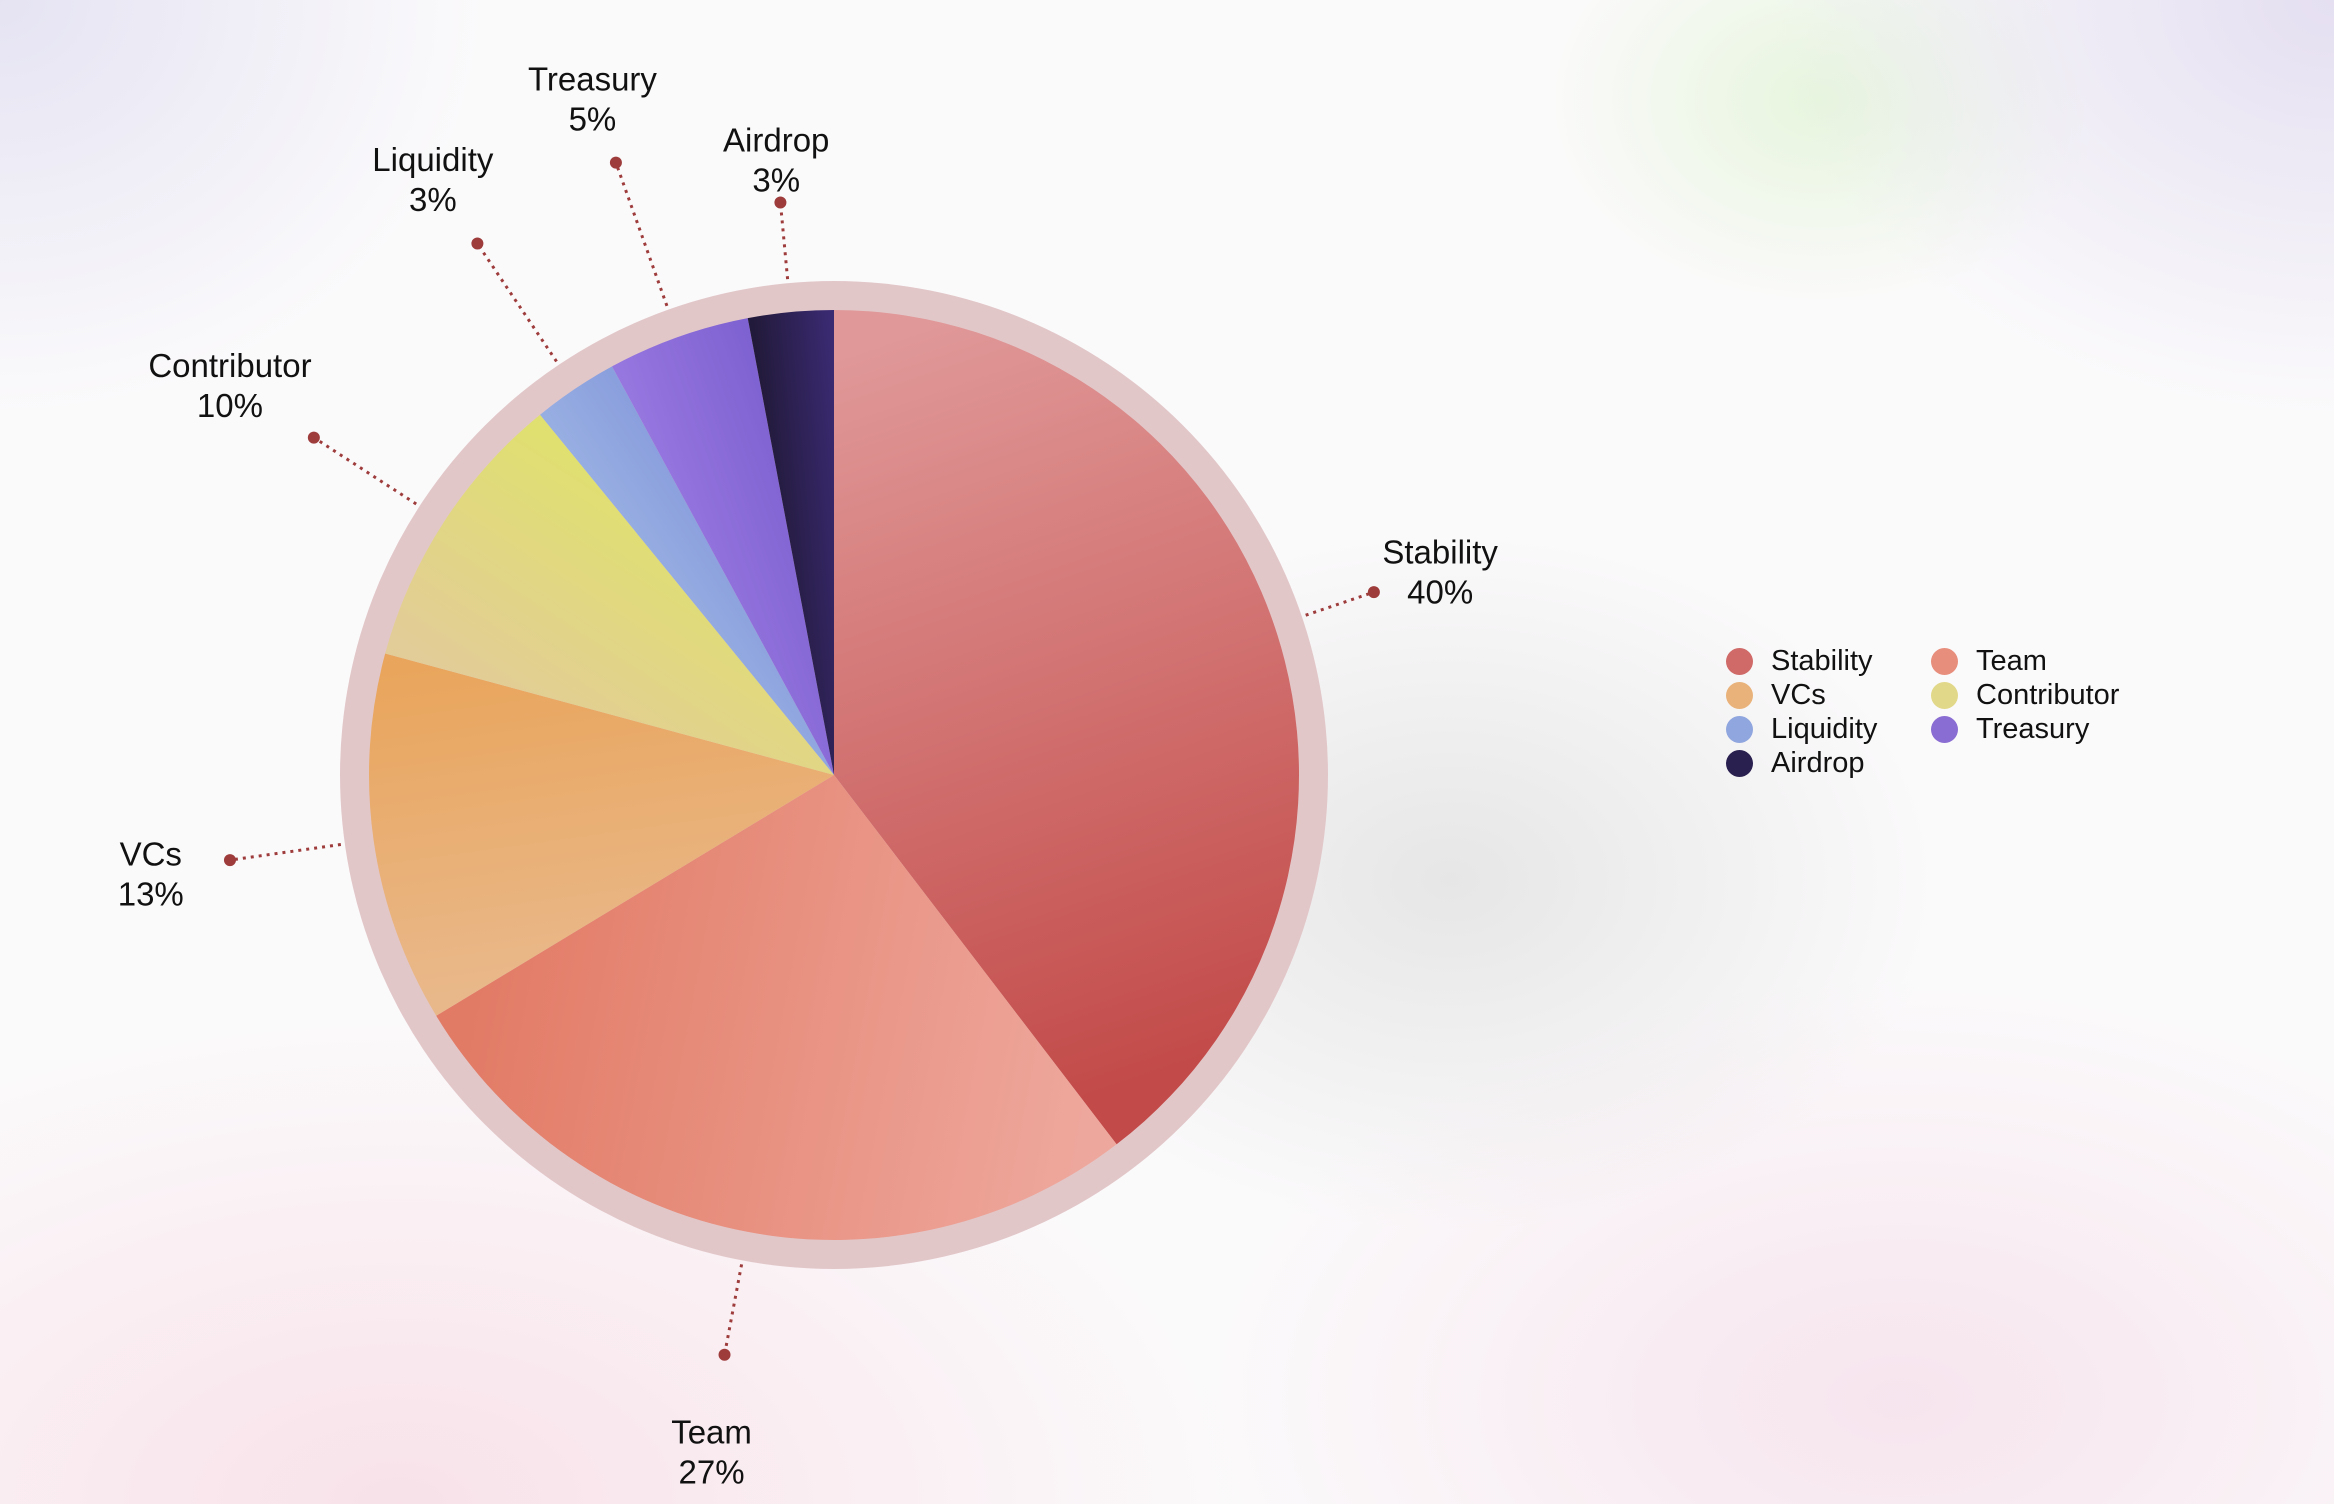 This screenshot has height=1504, width=2334. What do you see at coordinates (2048, 694) in the screenshot?
I see `legend-label: Contributor` at bounding box center [2048, 694].